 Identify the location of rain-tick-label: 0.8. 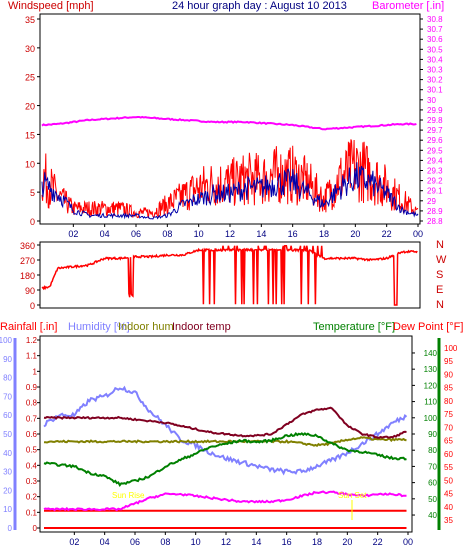
(32, 403).